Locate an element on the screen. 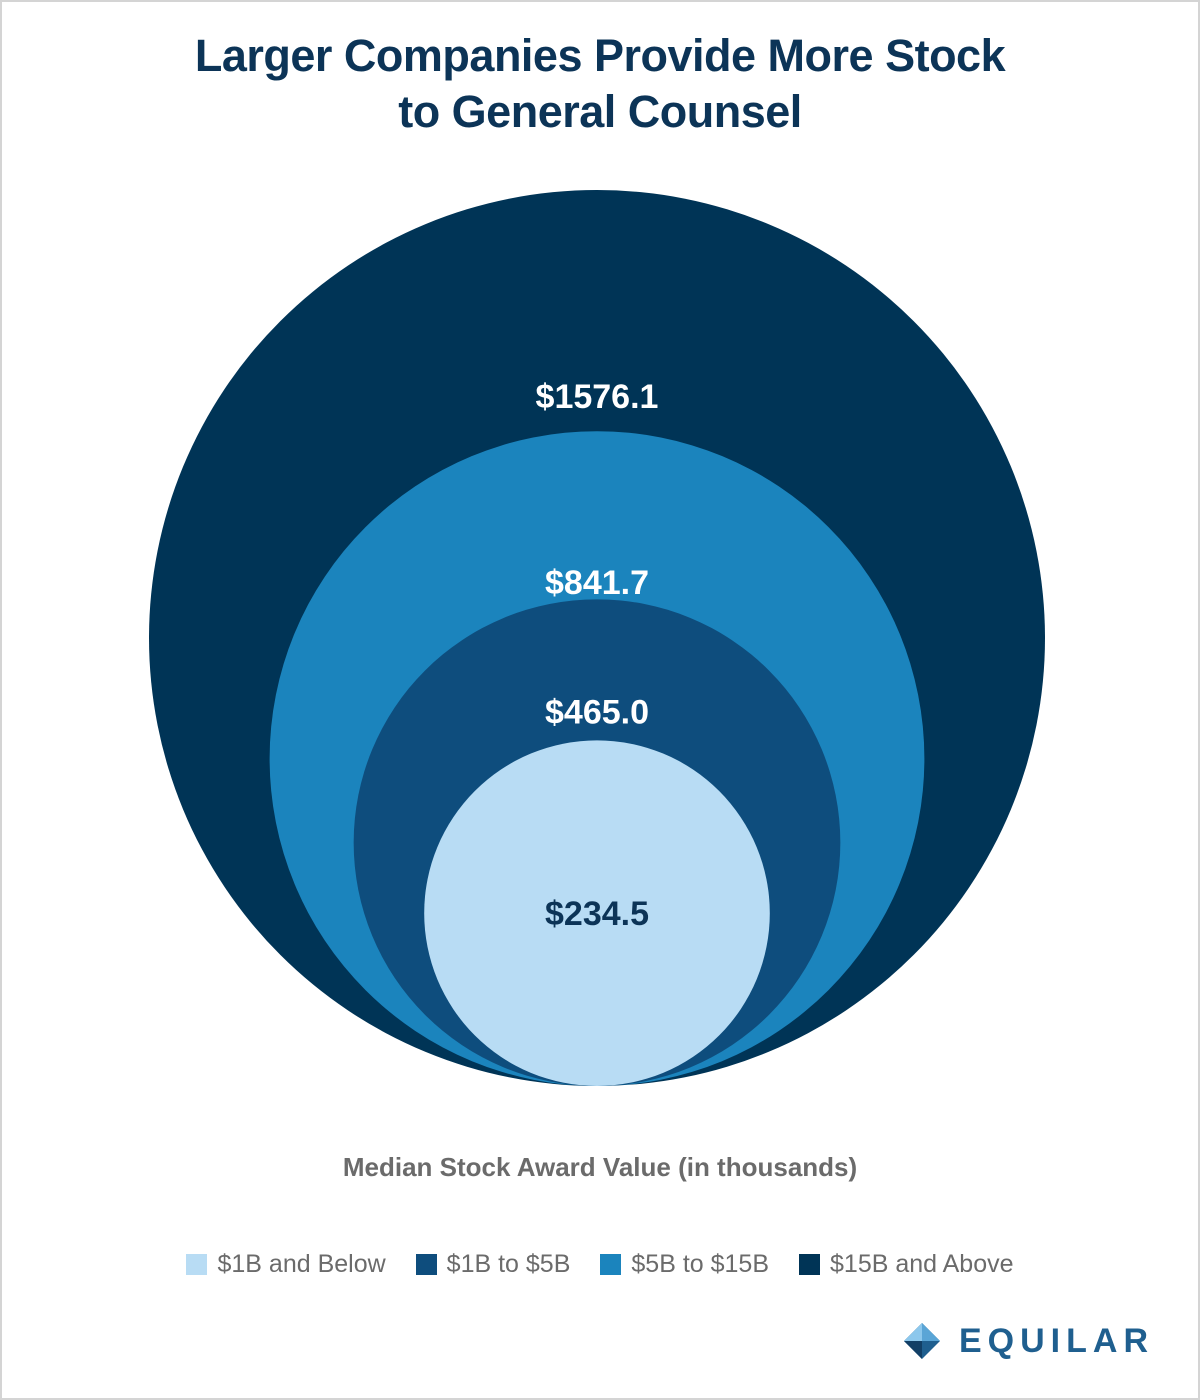 This screenshot has height=1400, width=1200. legend-item-2: $5B to $15B is located at coordinates (684, 1264).